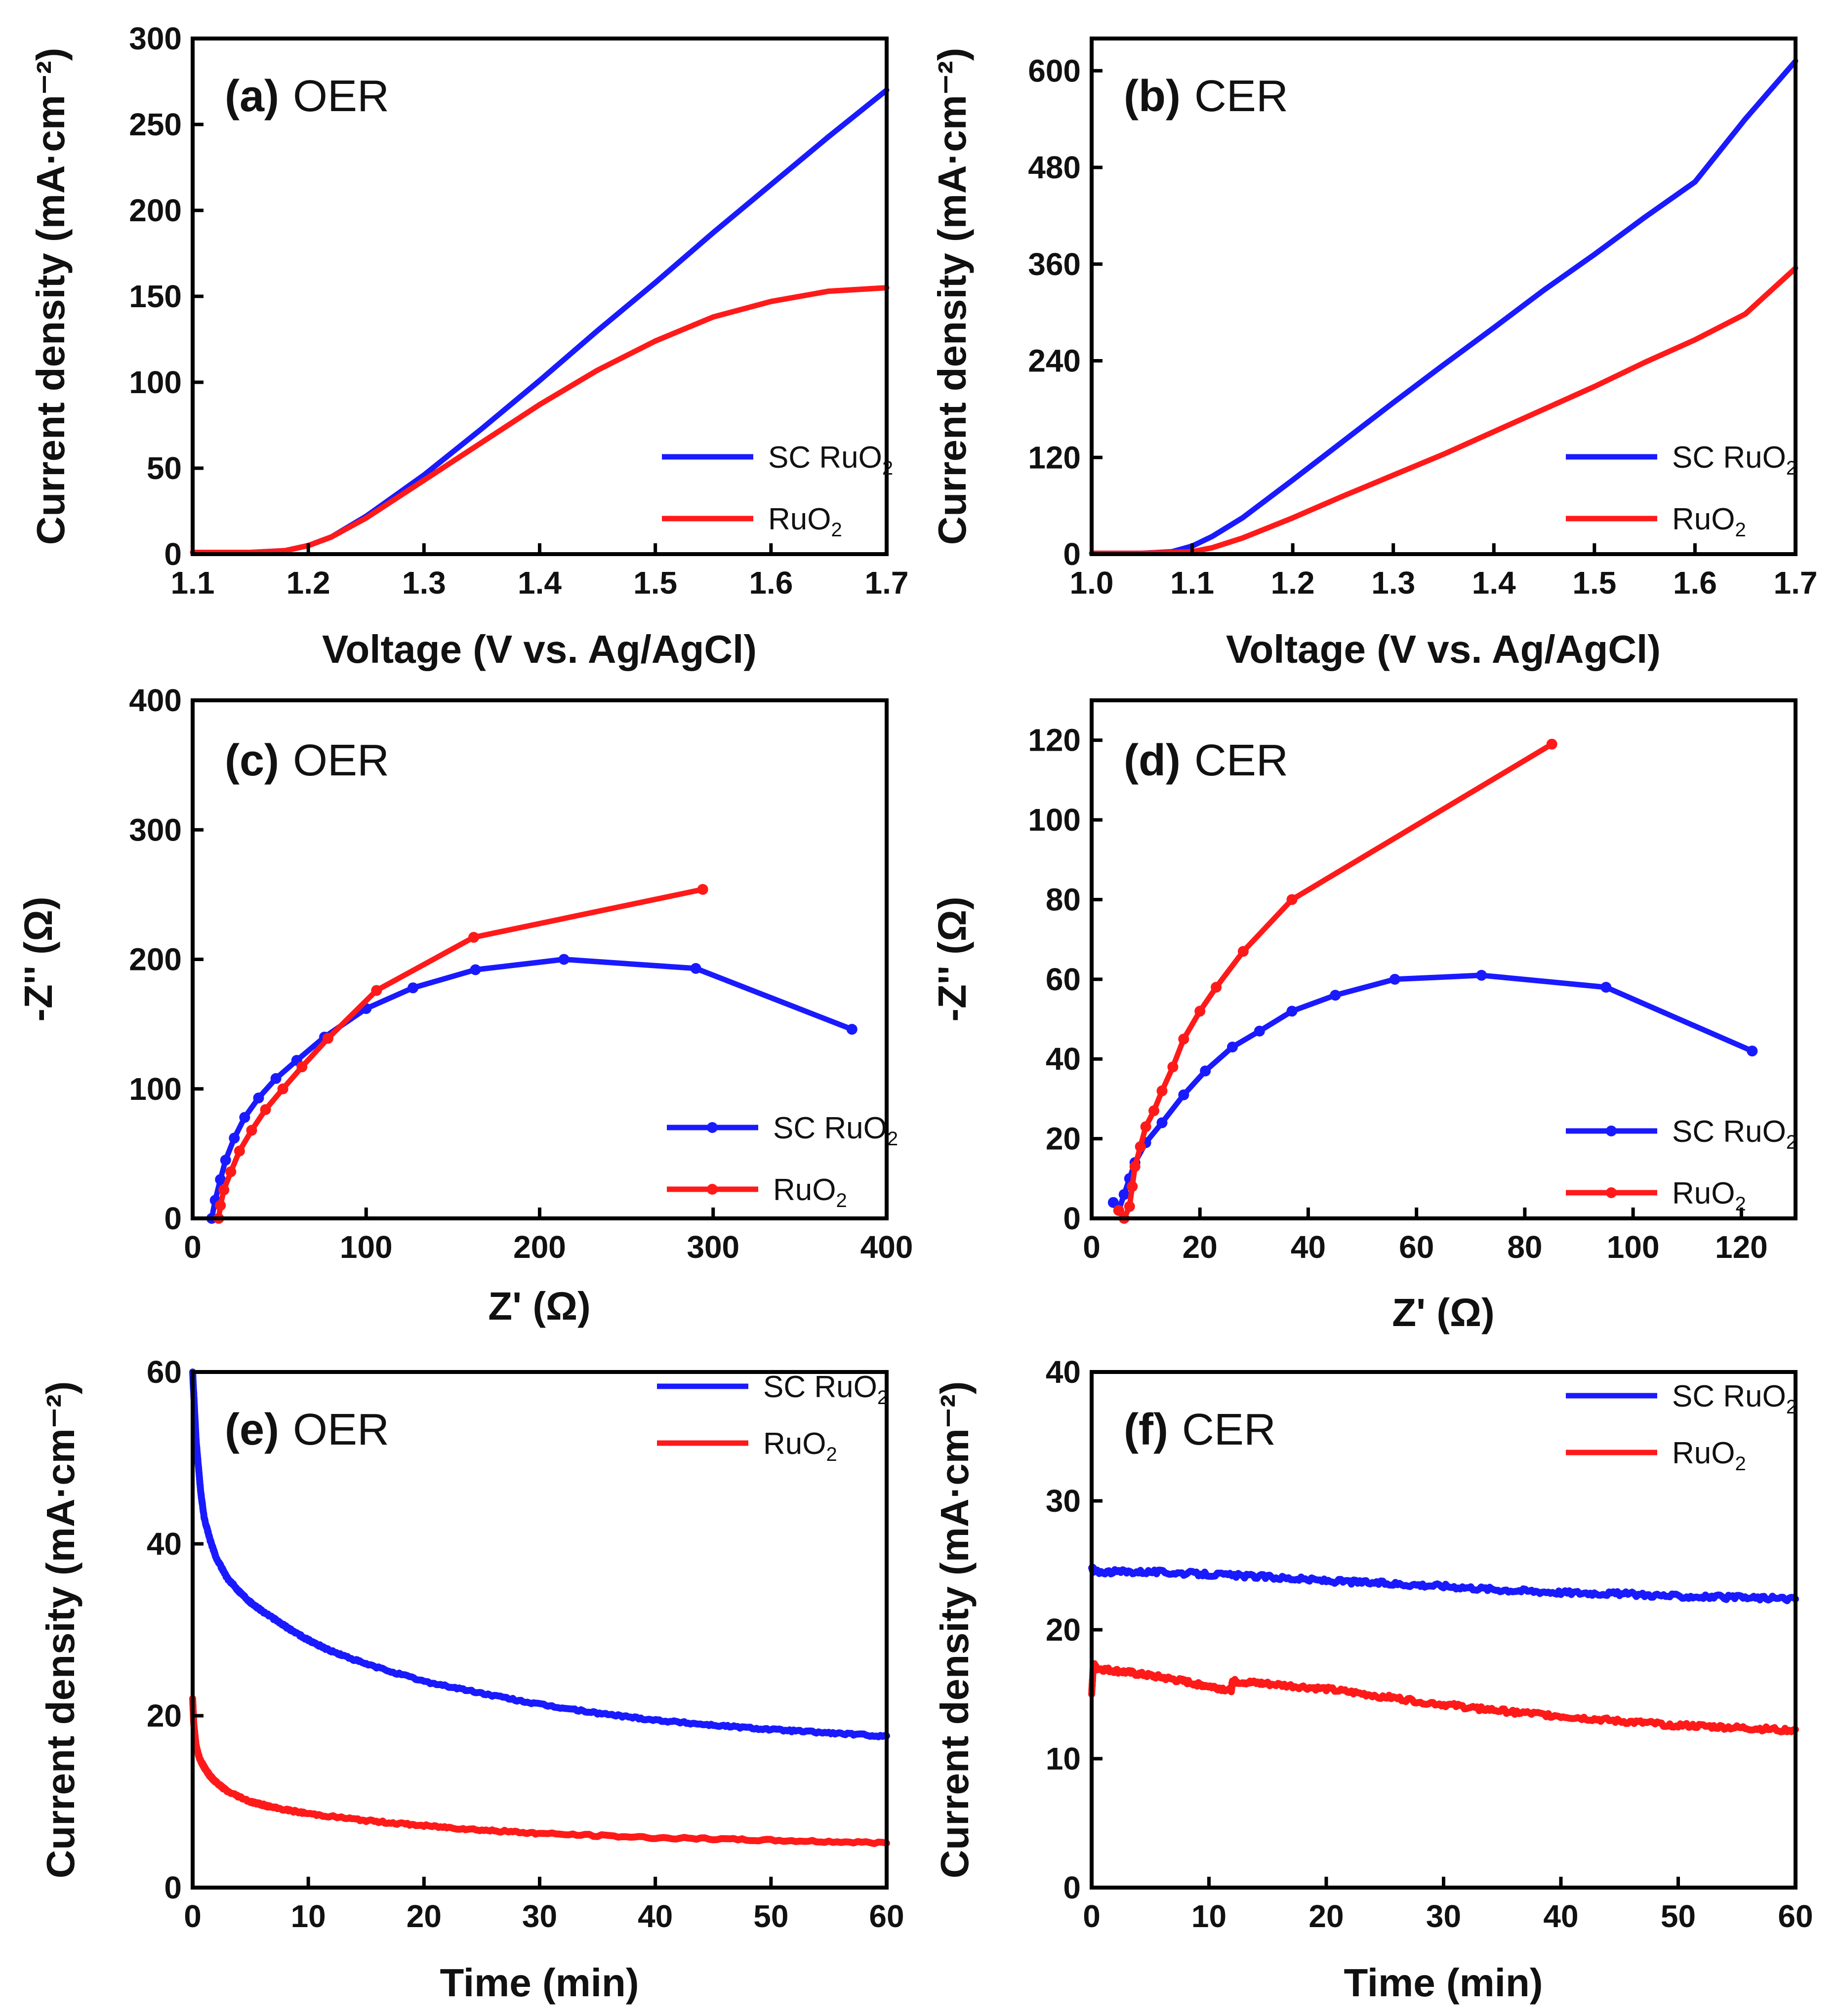 The image size is (1838, 2016). I want to click on panel-e-legend-label-0: SC RuO2, so click(825, 1389).